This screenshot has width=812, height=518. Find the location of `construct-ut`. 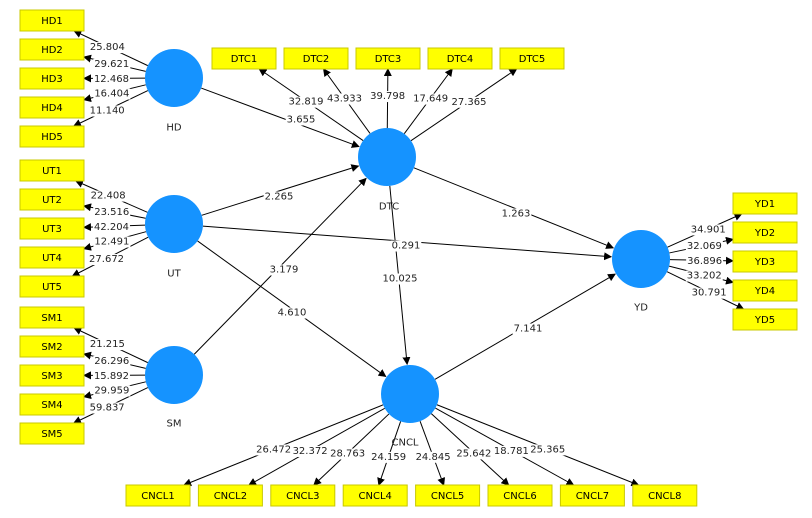

construct-ut is located at coordinates (174, 224).